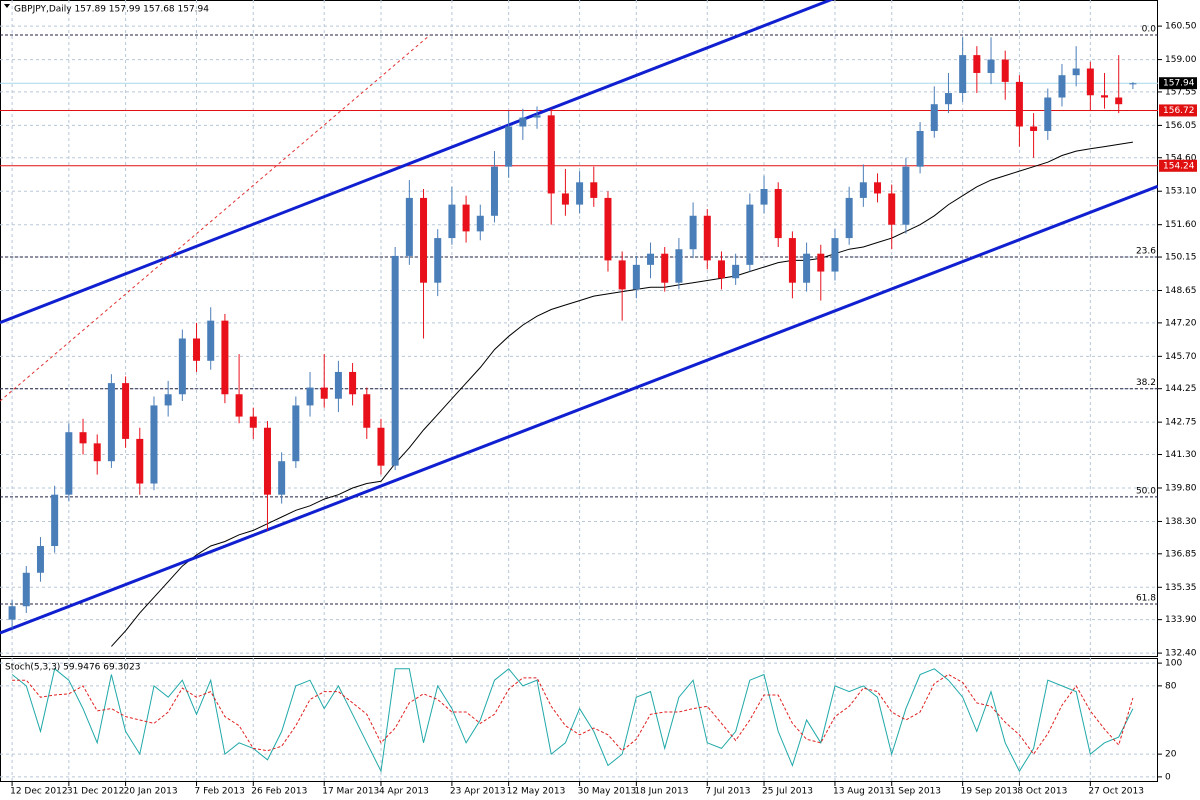  Describe the element at coordinates (607, 792) in the screenshot. I see `x-tick-label: 30 May 2013` at that location.